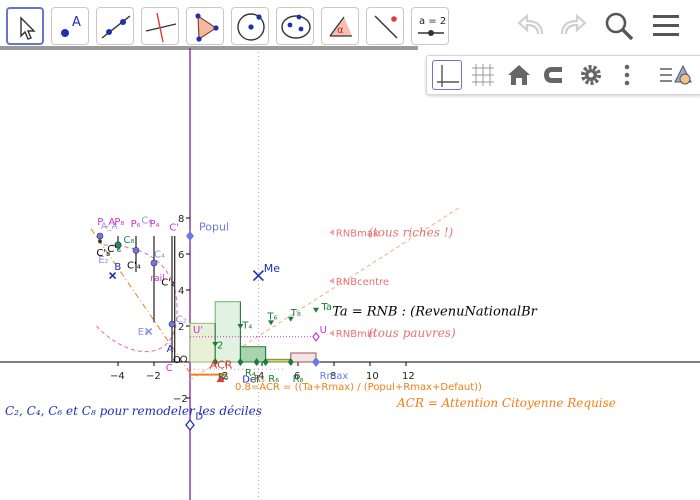  Describe the element at coordinates (209, 48) in the screenshot. I see `toolbar-divider` at that location.